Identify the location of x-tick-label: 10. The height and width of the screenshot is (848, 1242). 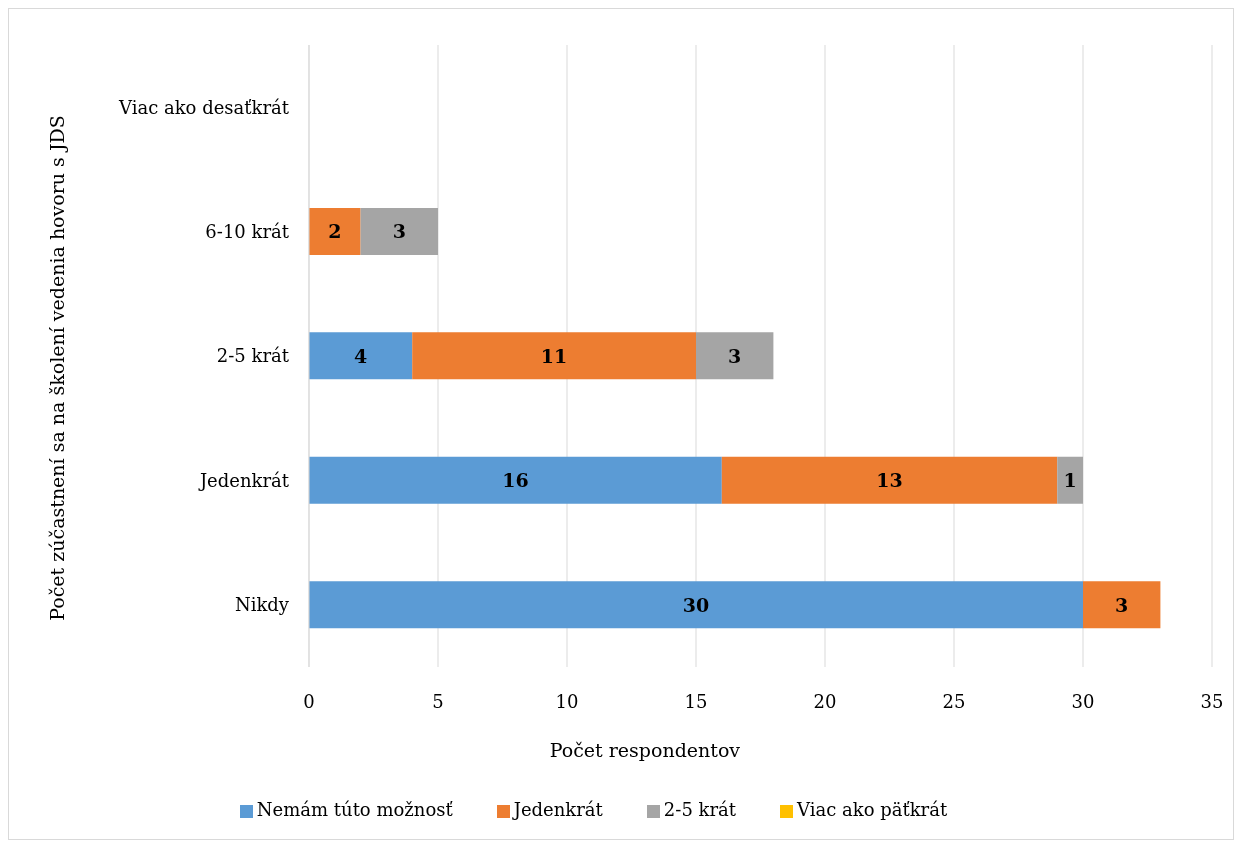
(567, 701).